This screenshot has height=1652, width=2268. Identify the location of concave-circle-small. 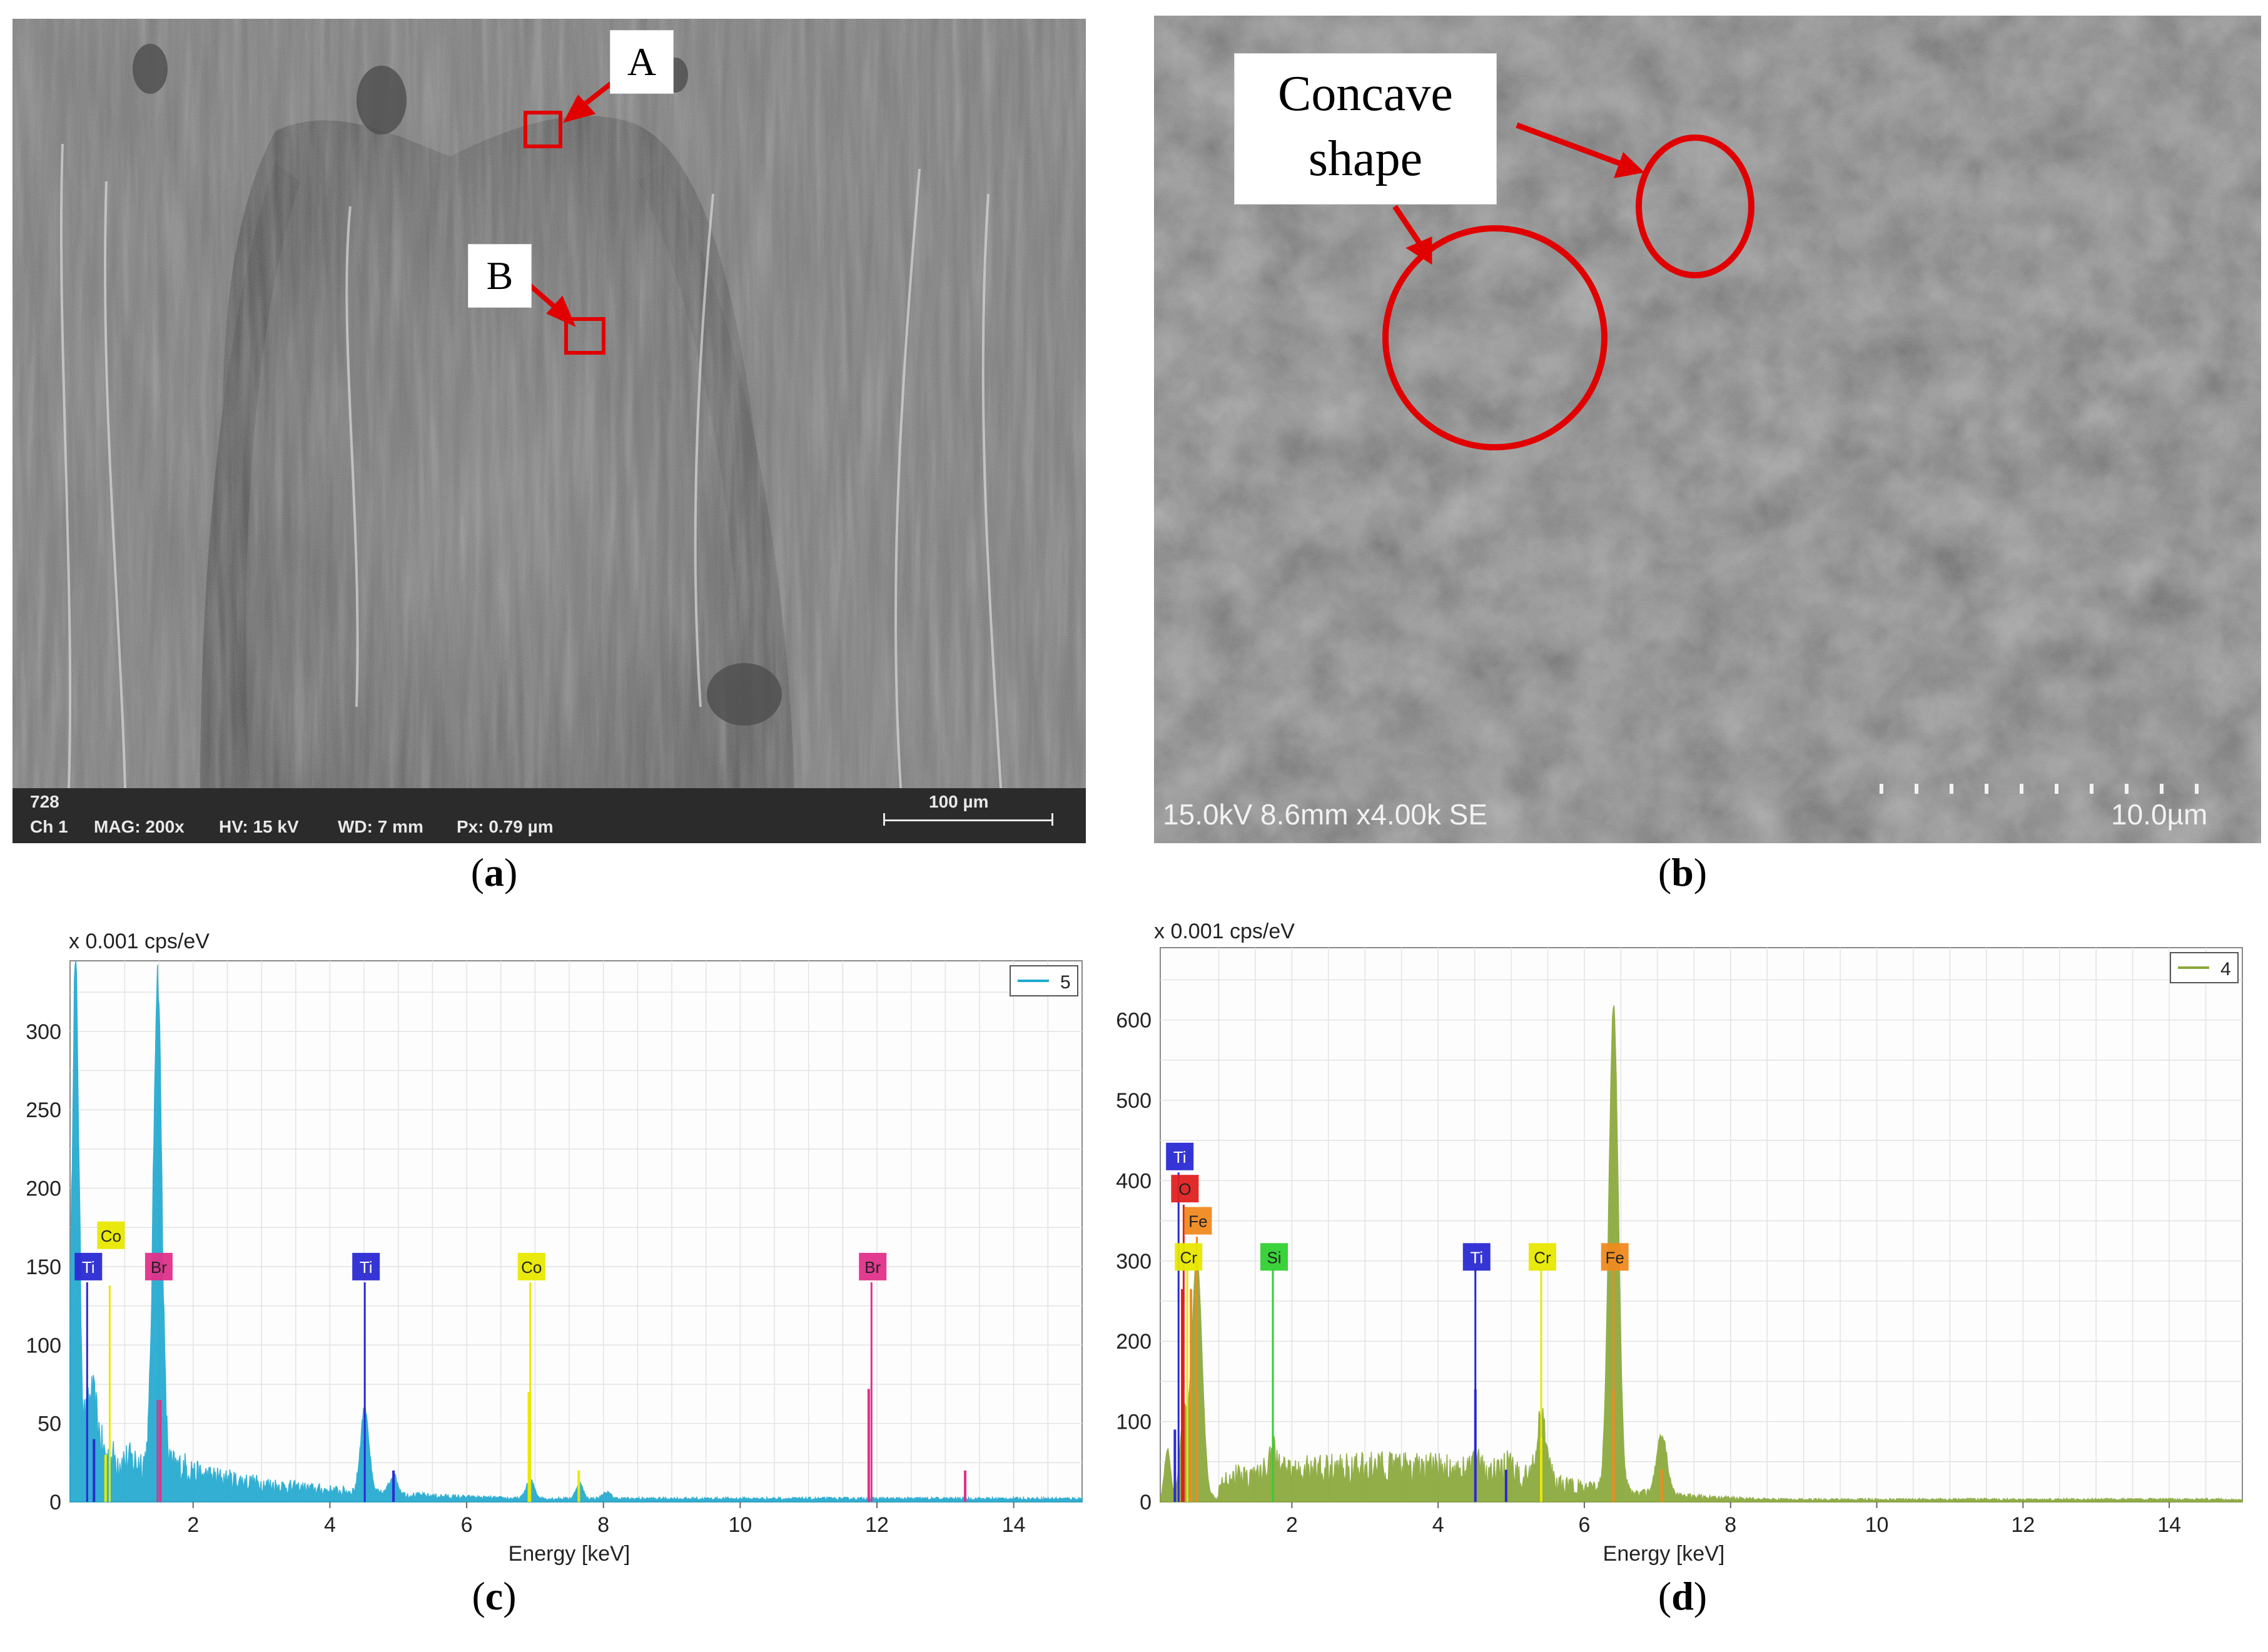
(1695, 206).